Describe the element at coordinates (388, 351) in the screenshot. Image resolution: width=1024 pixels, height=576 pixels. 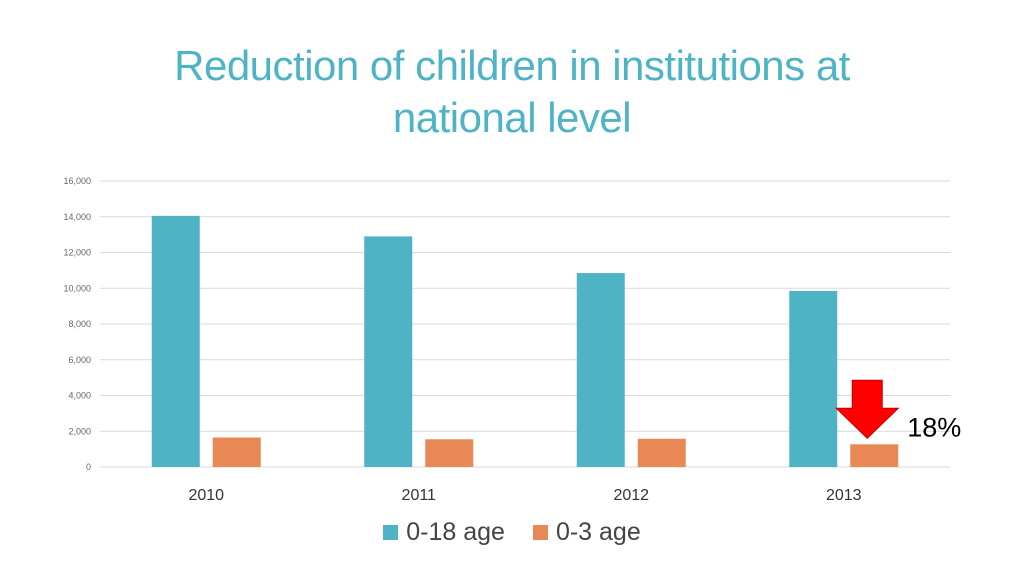
I see `bar-0-18-age-2011` at that location.